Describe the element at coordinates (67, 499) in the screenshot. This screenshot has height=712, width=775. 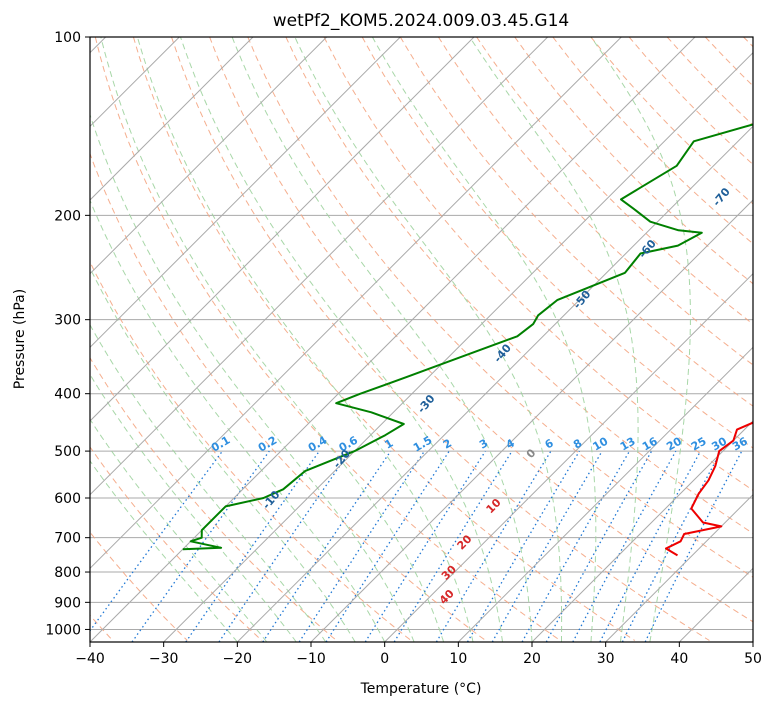
I see `y-tick-label: 600` at that location.